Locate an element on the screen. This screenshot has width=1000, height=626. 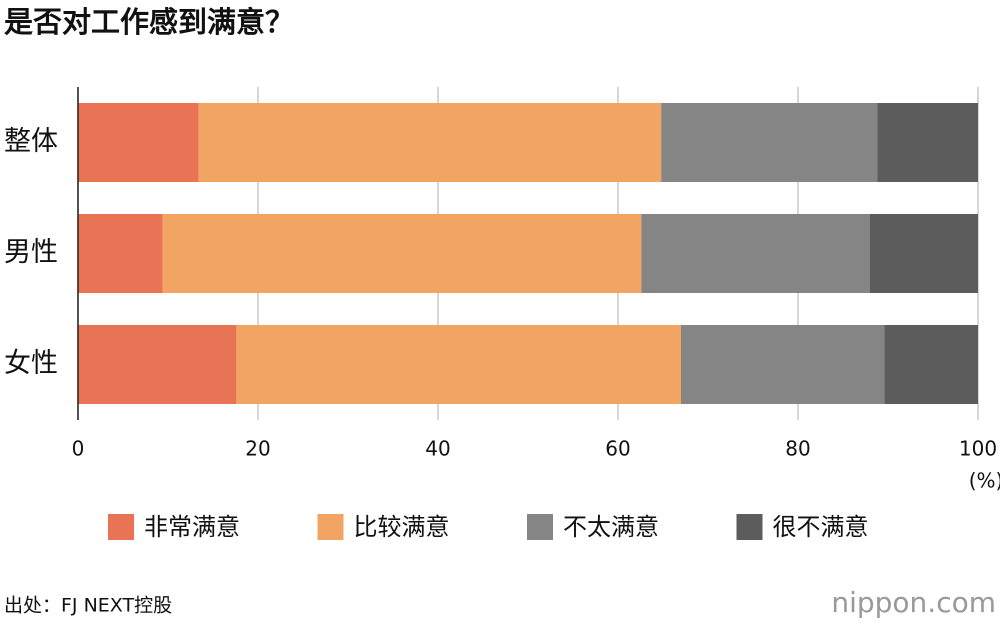
y-tick-label: 男性 is located at coordinates (31, 252).